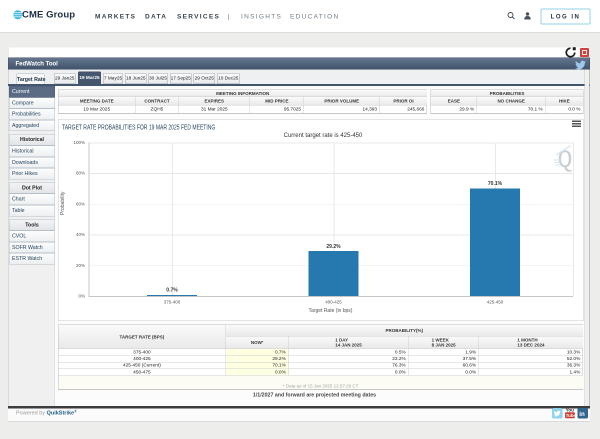 This screenshot has height=439, width=600. I want to click on svg-text: You, so click(570, 410).